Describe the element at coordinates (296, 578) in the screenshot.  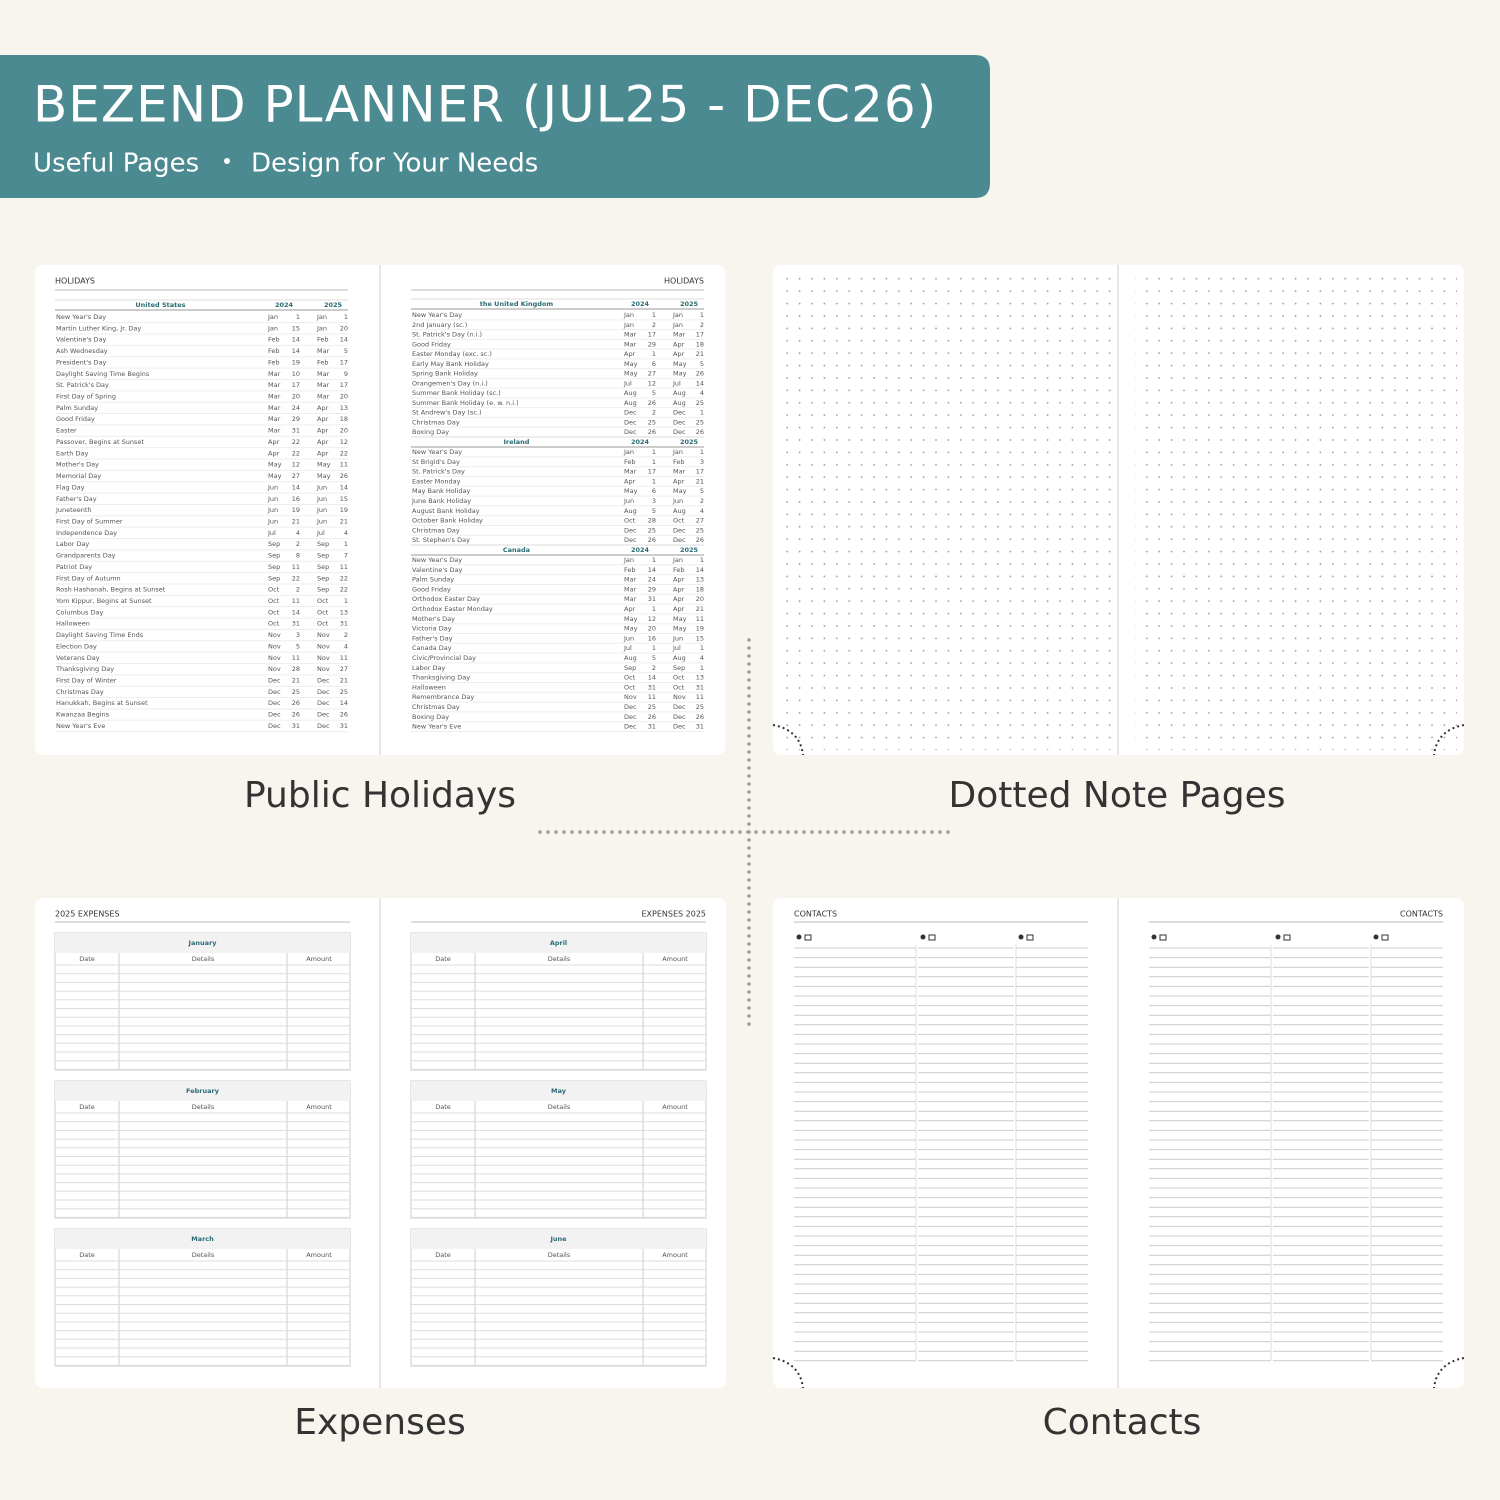
I see `holiday-cell: 22` at that location.